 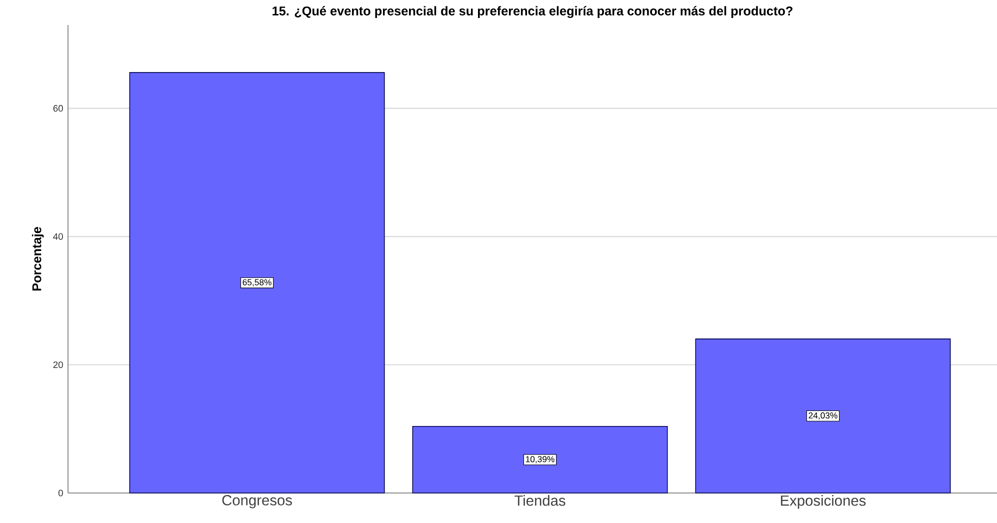 What do you see at coordinates (823, 502) in the screenshot?
I see `x-tick-label: Exposiciones` at bounding box center [823, 502].